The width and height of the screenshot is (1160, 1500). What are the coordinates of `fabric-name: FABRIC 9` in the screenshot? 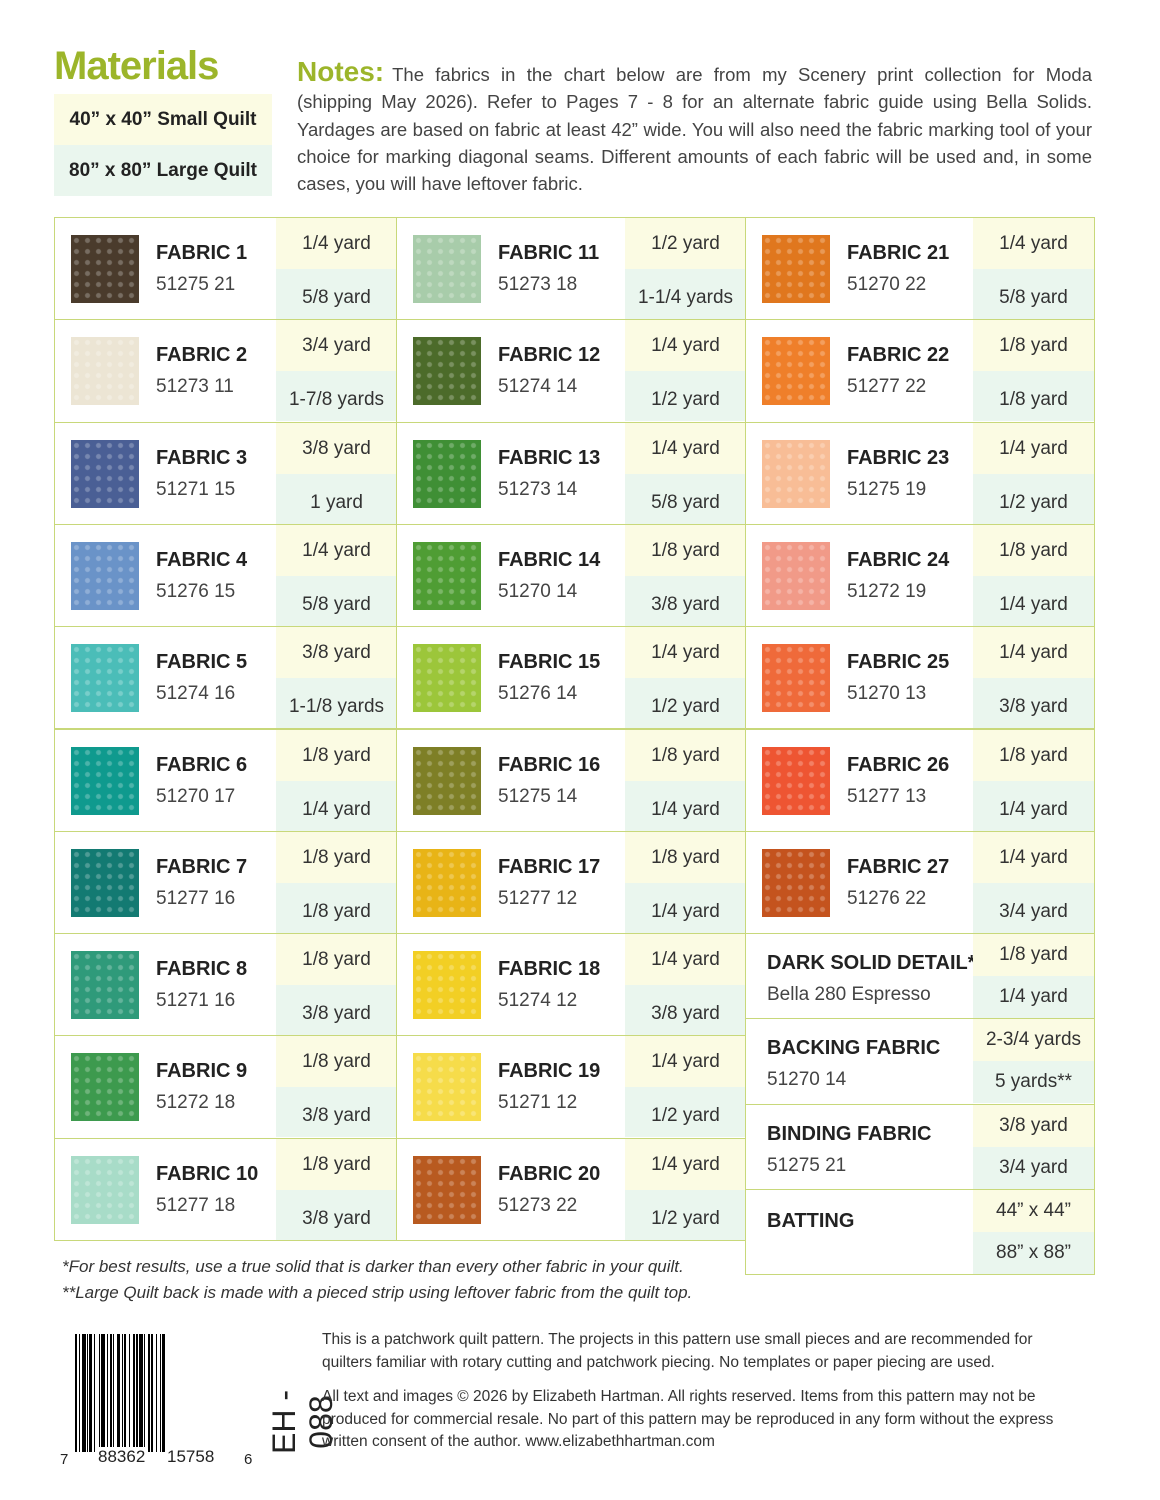 It's located at (202, 1071).